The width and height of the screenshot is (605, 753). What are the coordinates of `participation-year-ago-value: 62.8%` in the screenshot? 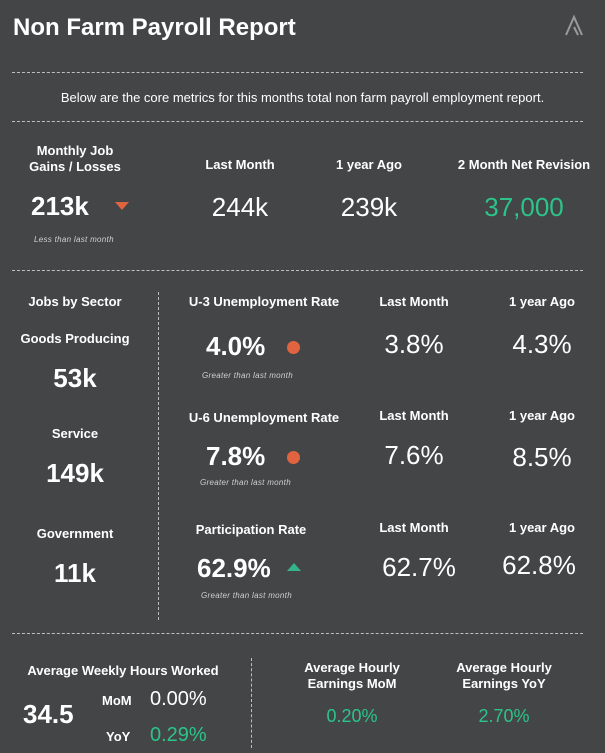 It's located at (539, 565).